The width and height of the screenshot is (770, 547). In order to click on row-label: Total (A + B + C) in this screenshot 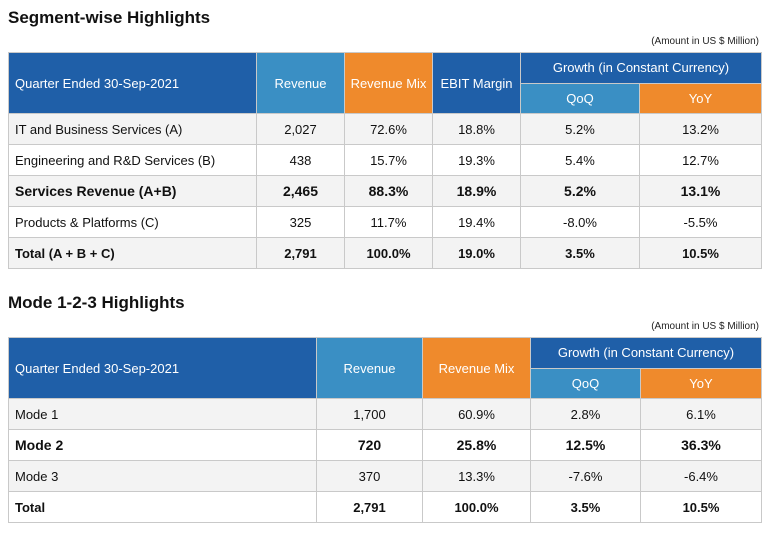, I will do `click(132, 253)`.